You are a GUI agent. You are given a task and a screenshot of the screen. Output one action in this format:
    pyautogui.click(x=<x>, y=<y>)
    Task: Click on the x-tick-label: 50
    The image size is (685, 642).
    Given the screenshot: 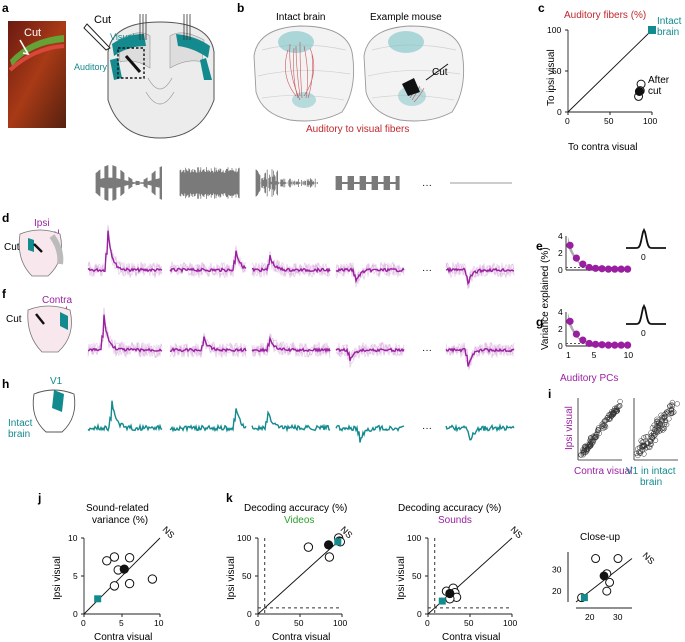 What is the action you would take?
    pyautogui.click(x=299, y=623)
    